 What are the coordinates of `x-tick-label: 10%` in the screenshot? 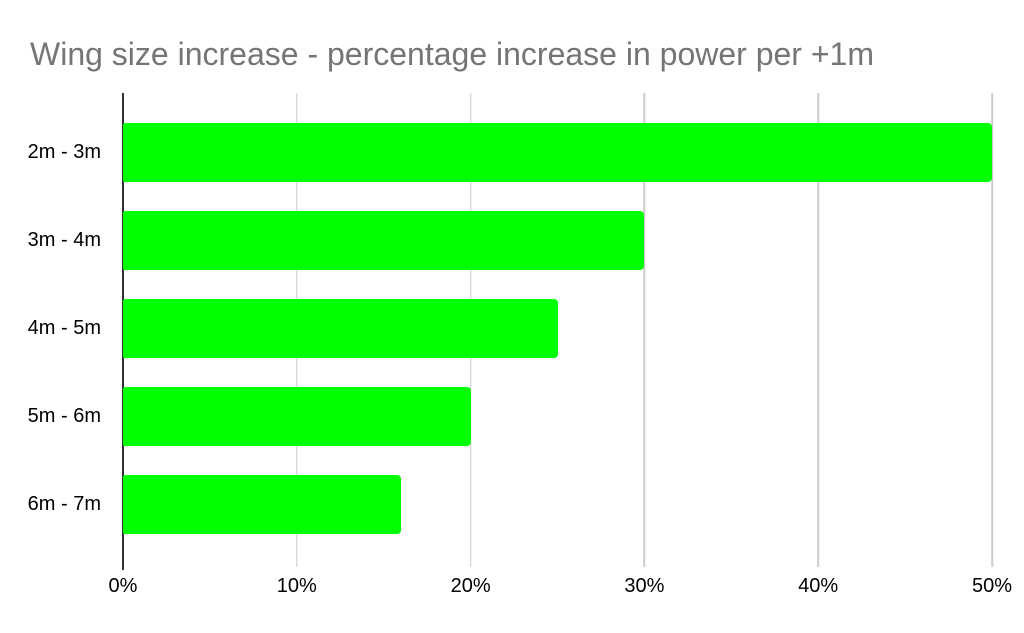 It's located at (296, 586).